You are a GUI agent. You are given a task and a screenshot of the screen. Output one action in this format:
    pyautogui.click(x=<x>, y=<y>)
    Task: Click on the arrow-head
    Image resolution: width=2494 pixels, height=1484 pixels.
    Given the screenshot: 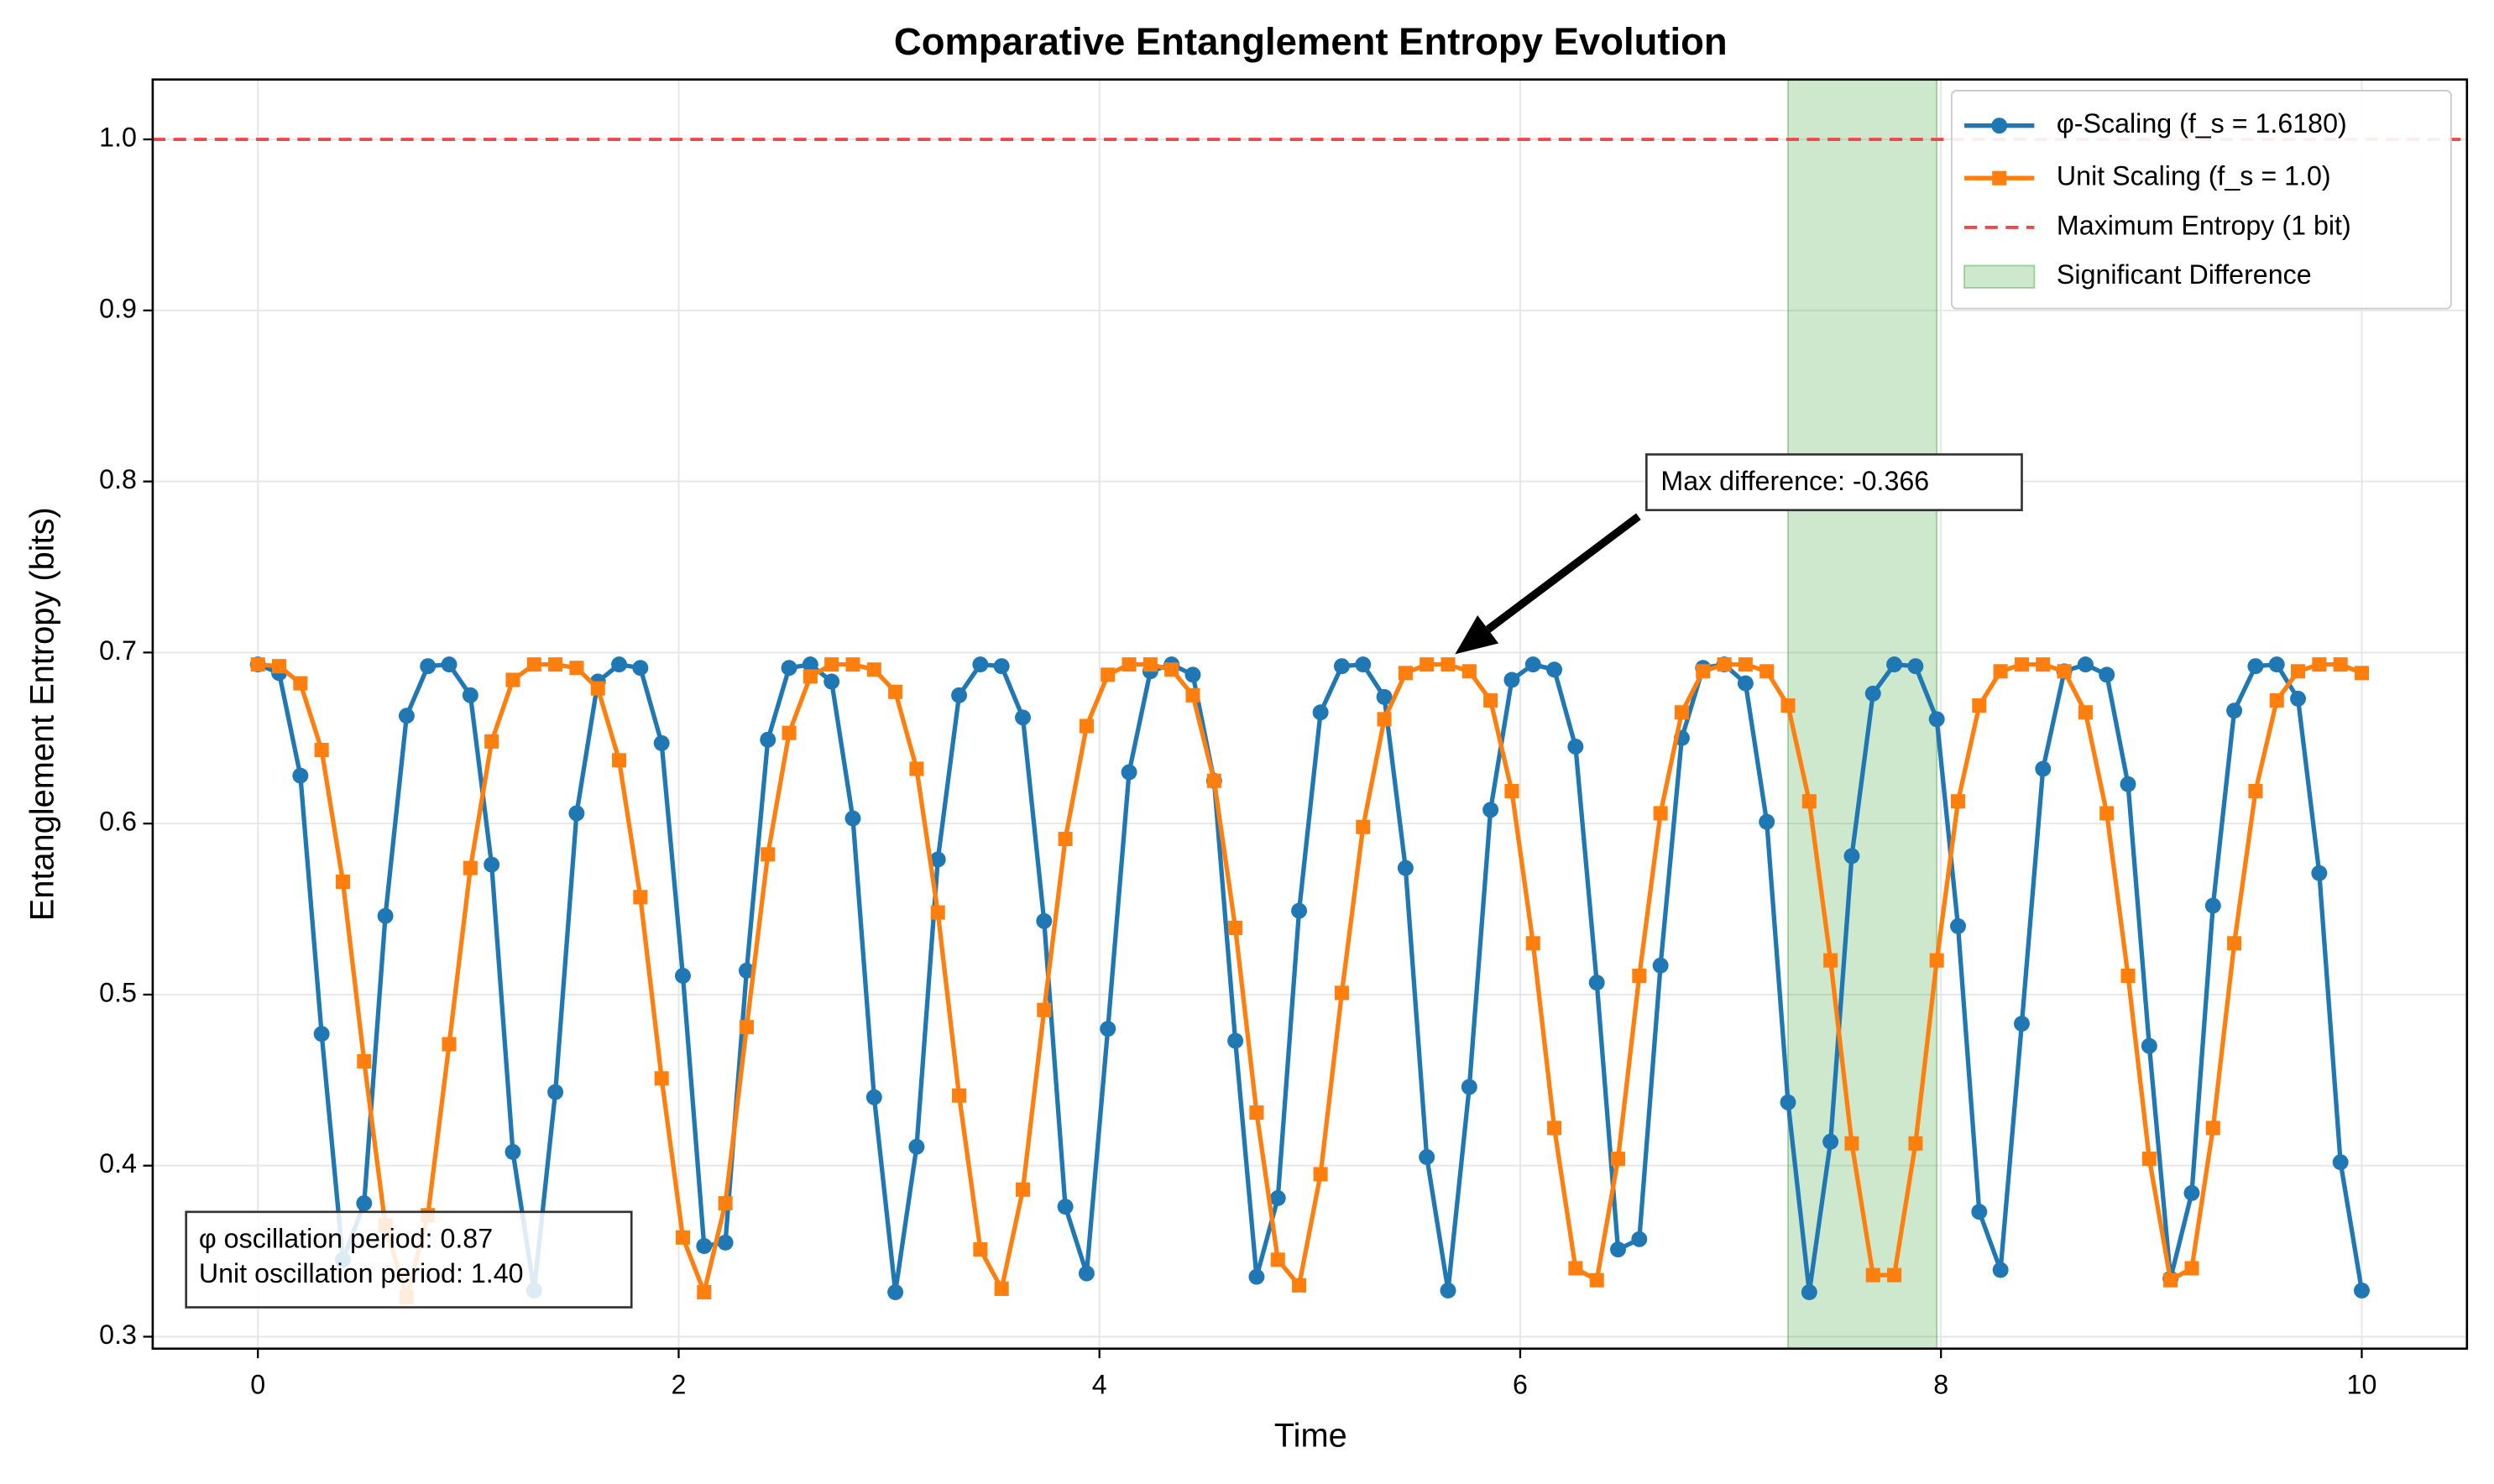 What is the action you would take?
    pyautogui.click(x=1477, y=635)
    